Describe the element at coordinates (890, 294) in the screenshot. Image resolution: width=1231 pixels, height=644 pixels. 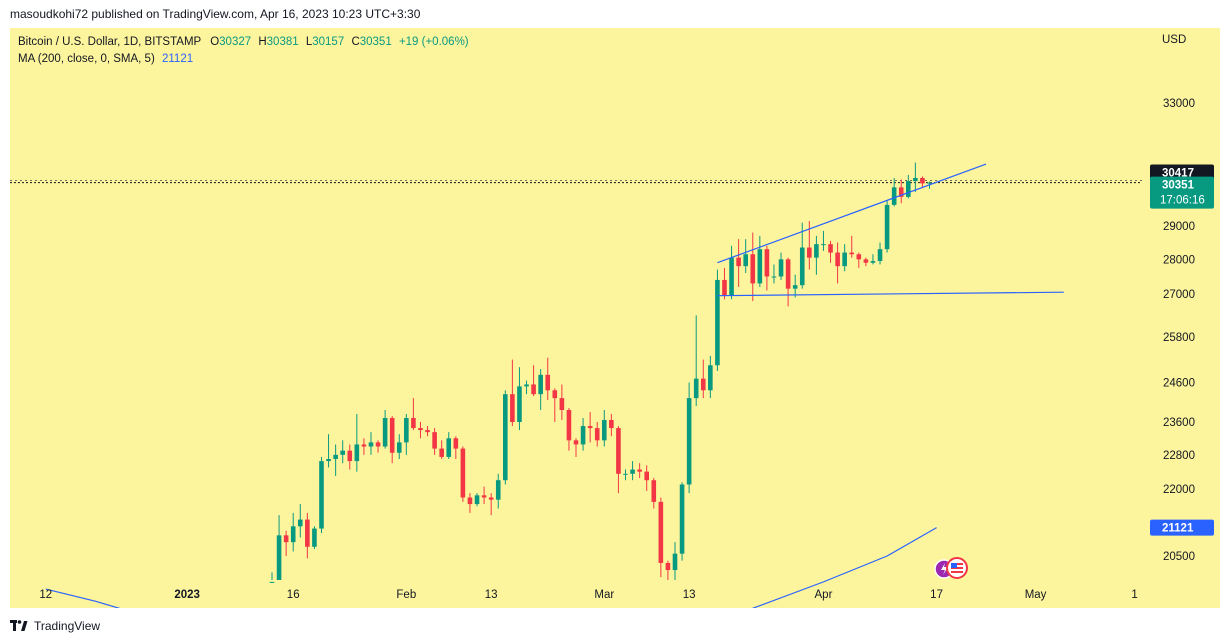
I see `lower-trendline` at that location.